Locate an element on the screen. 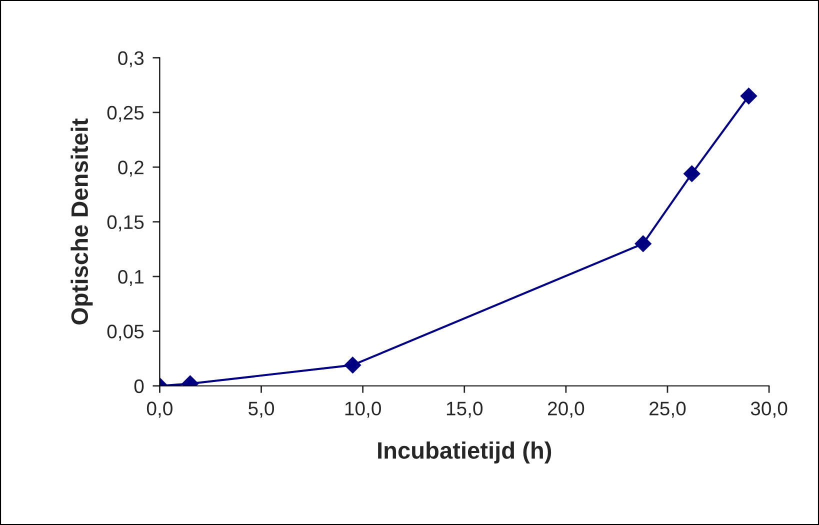  y-tick-label: 0,05 is located at coordinates (125, 332).